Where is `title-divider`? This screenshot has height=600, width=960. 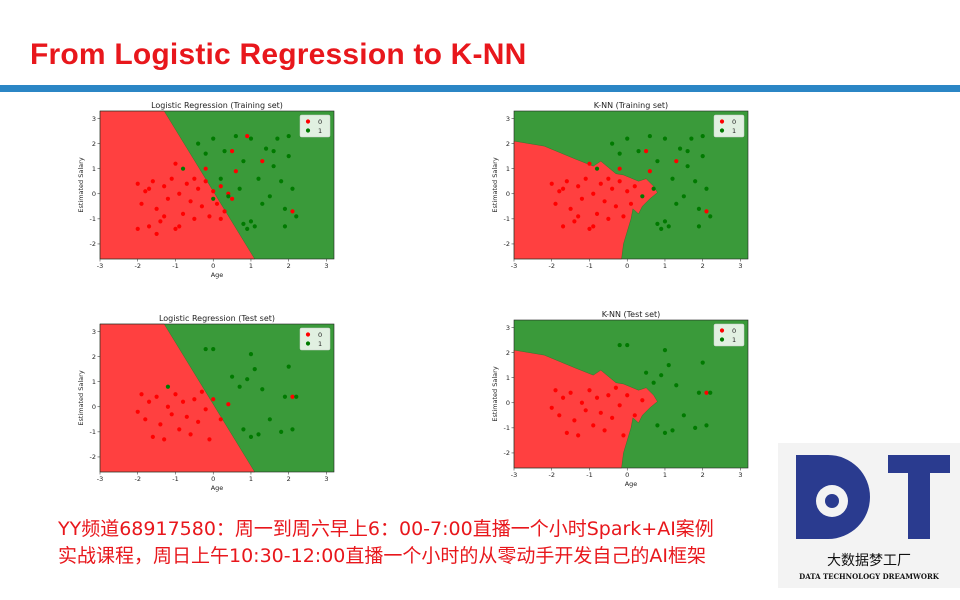 title-divider is located at coordinates (480, 88).